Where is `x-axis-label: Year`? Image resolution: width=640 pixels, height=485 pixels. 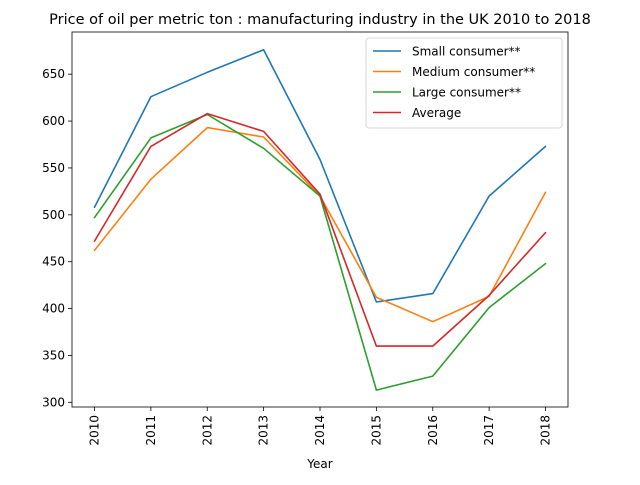 x-axis-label: Year is located at coordinates (319, 464).